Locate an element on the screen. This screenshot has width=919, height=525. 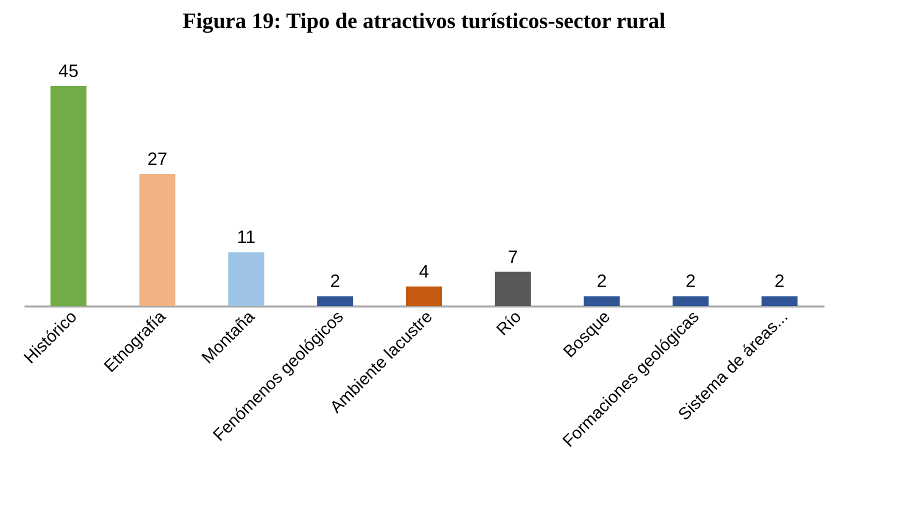
x-tick-label: Río is located at coordinates (508, 323).